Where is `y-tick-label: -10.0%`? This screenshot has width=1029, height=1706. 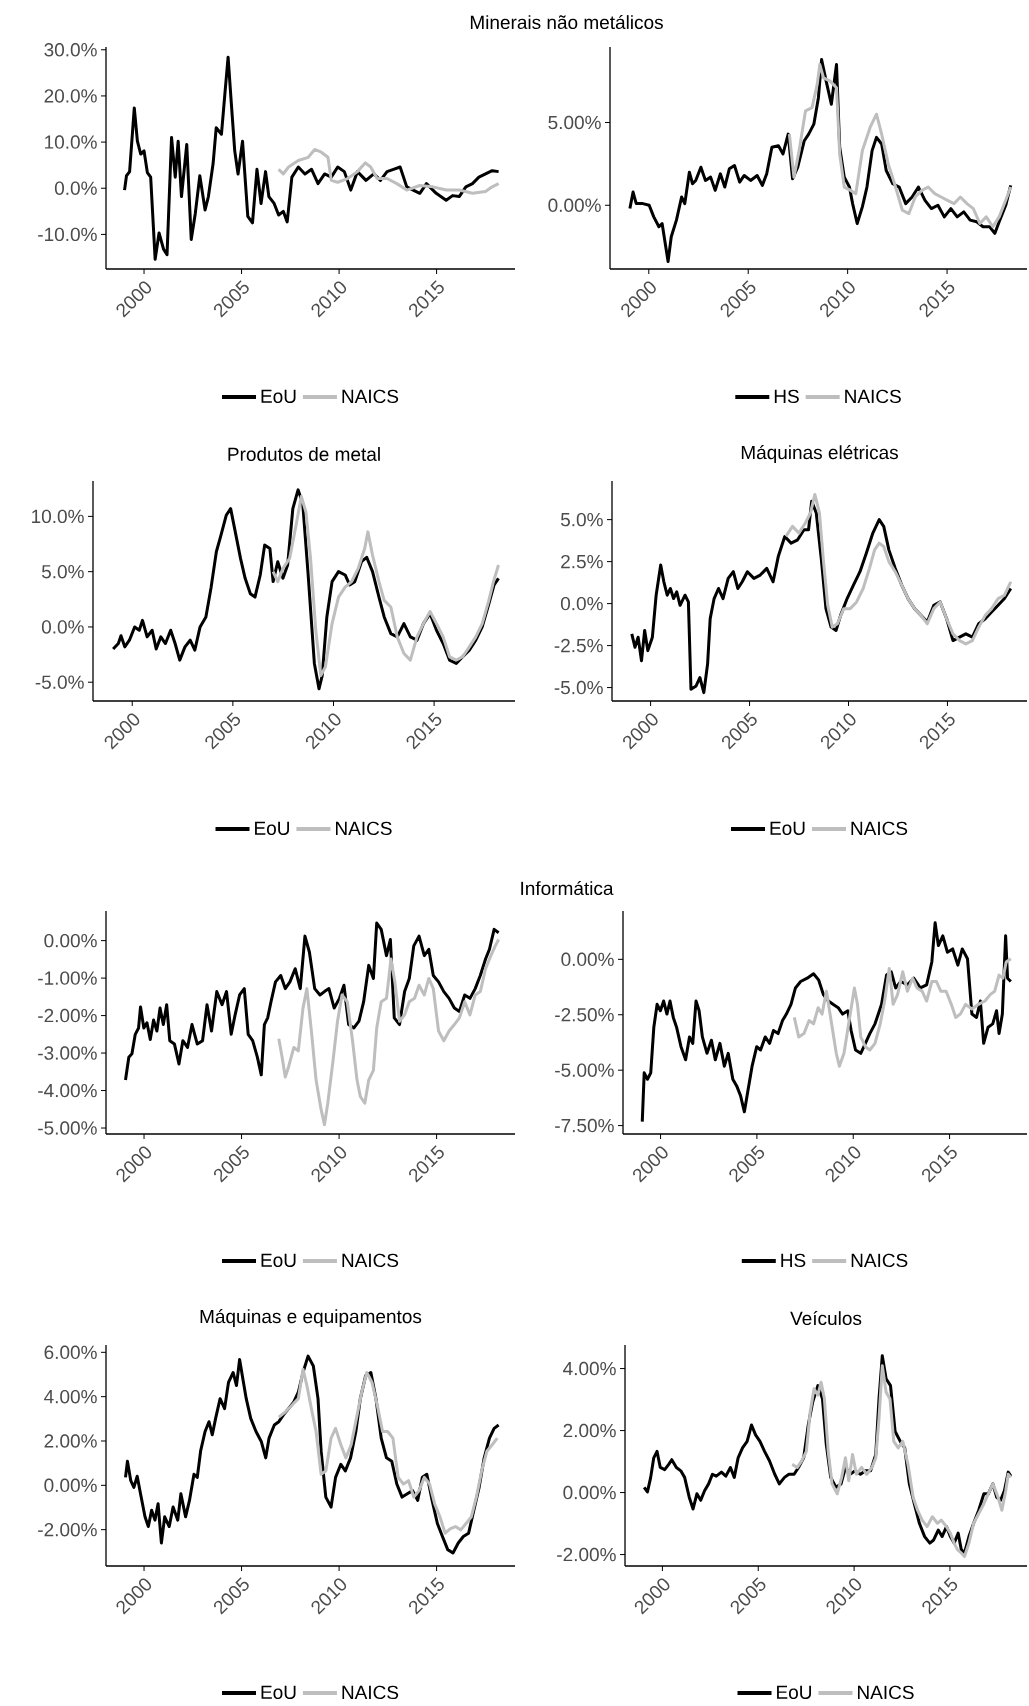
y-tick-label: -10.0% is located at coordinates (67, 234).